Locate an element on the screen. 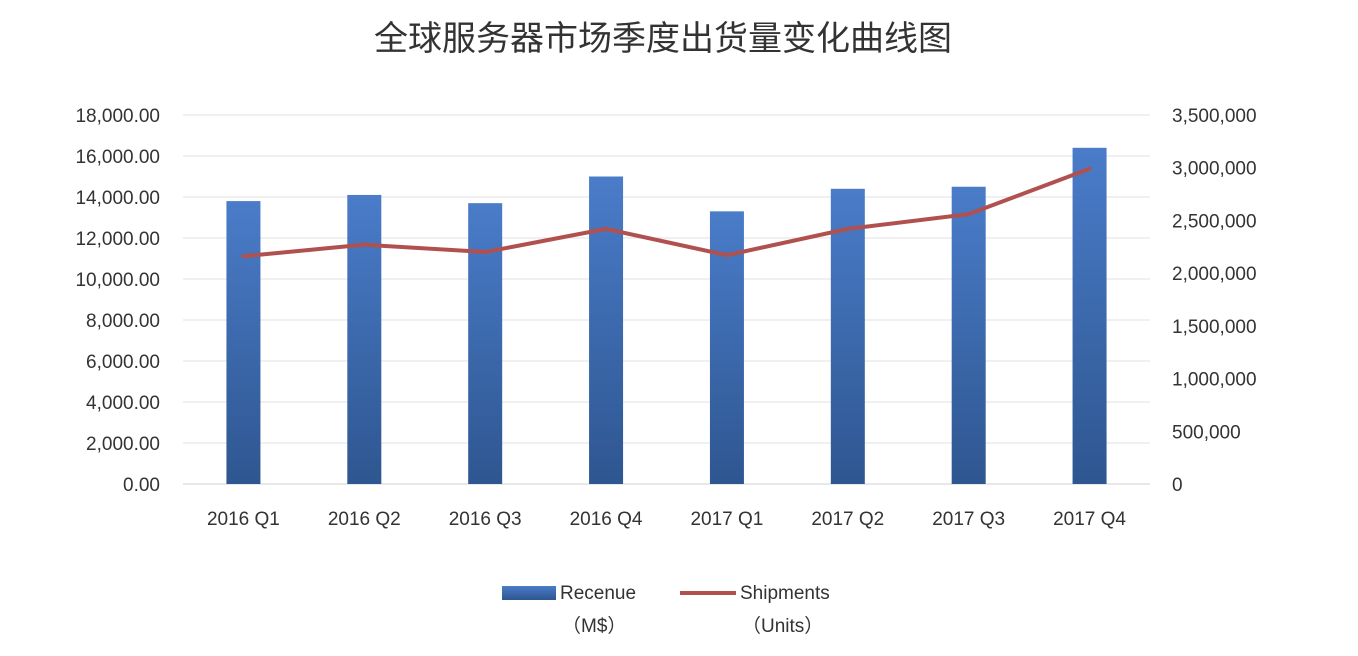 The image size is (1358, 656). shipments-polyline is located at coordinates (667, 212).